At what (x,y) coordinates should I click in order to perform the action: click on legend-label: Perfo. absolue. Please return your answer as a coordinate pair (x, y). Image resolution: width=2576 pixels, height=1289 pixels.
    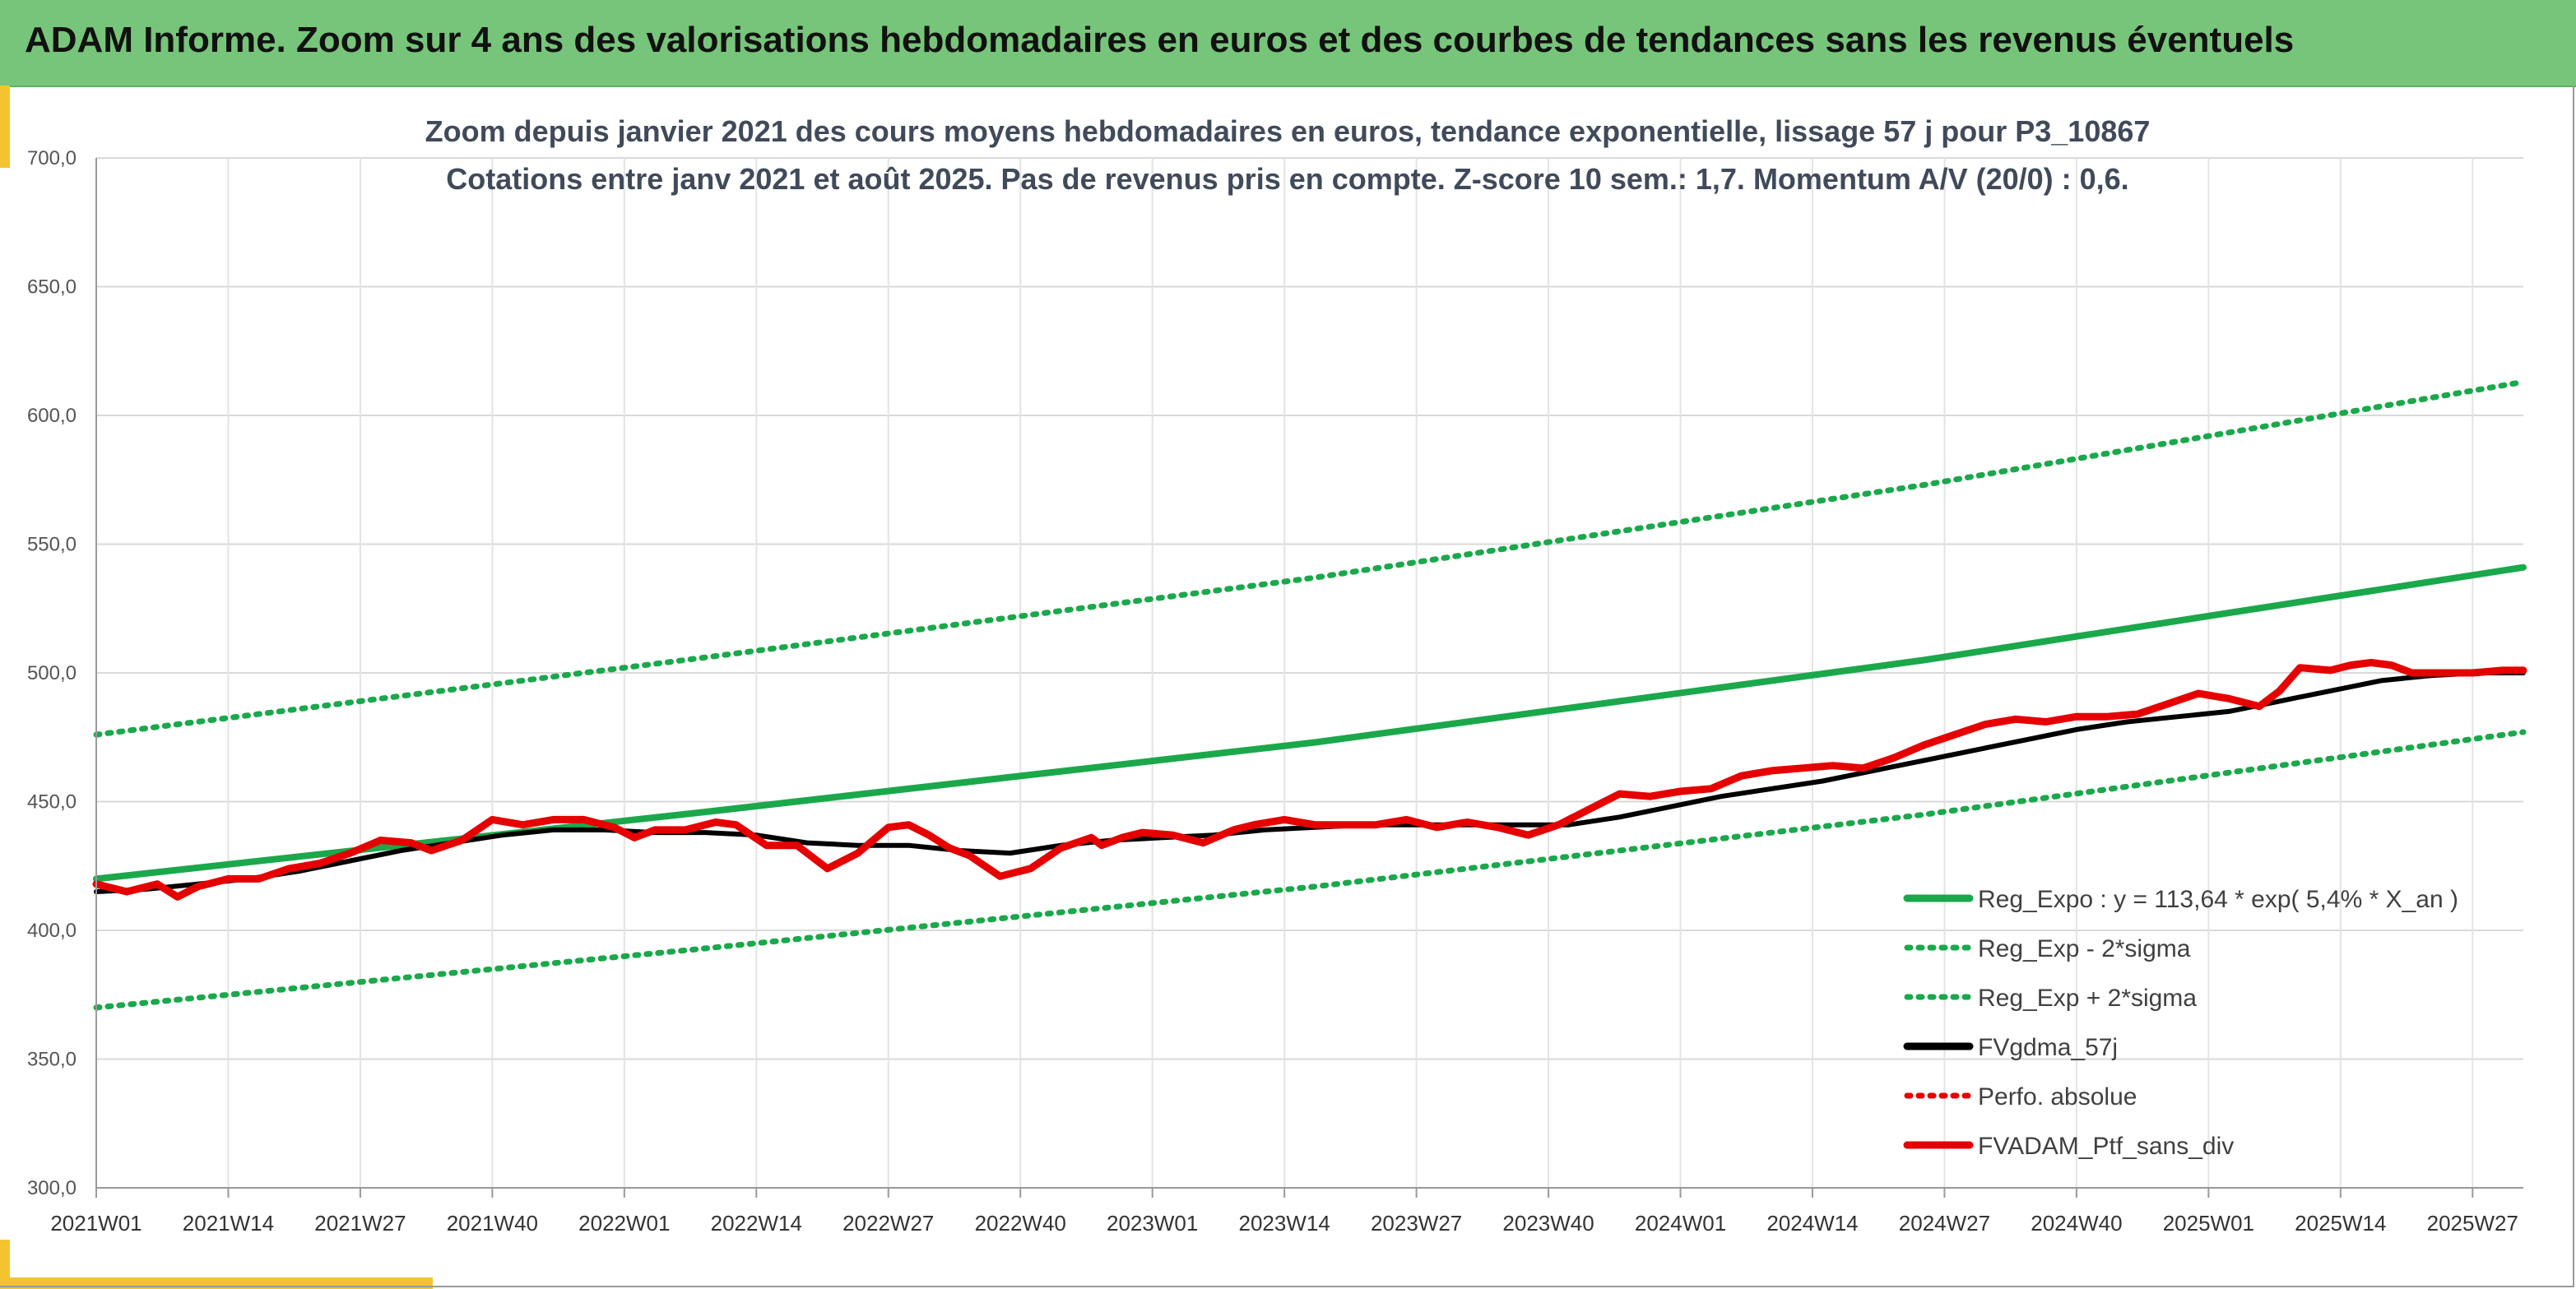
    Looking at the image, I should click on (2057, 1096).